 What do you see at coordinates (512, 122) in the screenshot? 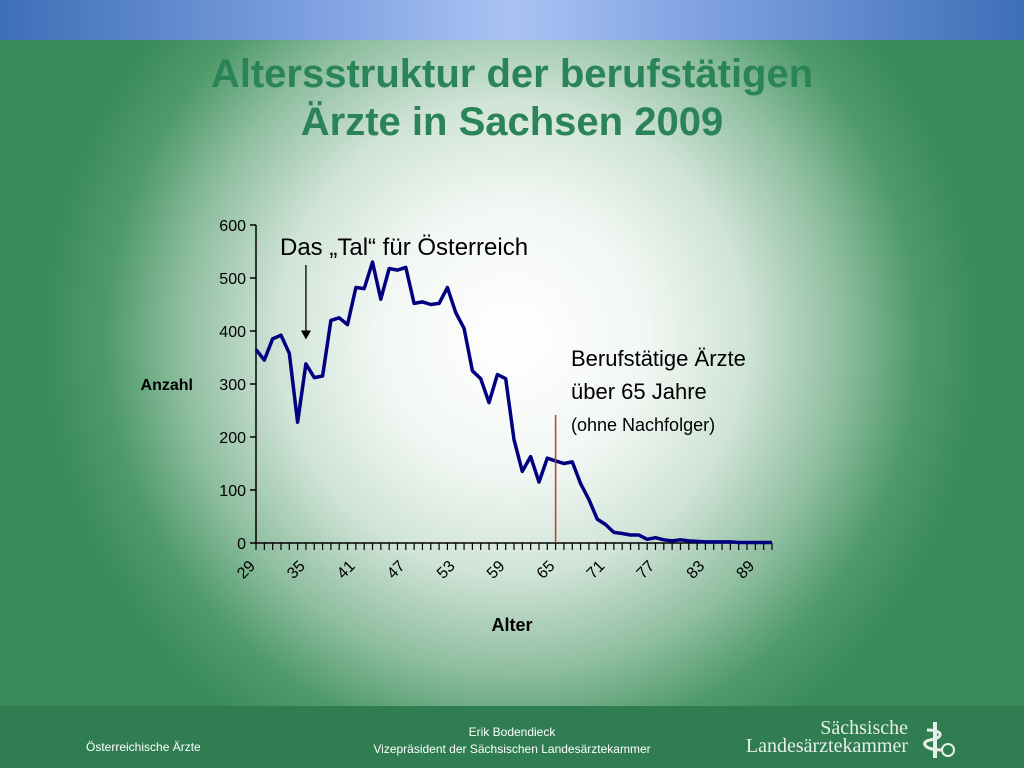
I see `slide-title-line2: Ärzte in Sachsen 2009` at bounding box center [512, 122].